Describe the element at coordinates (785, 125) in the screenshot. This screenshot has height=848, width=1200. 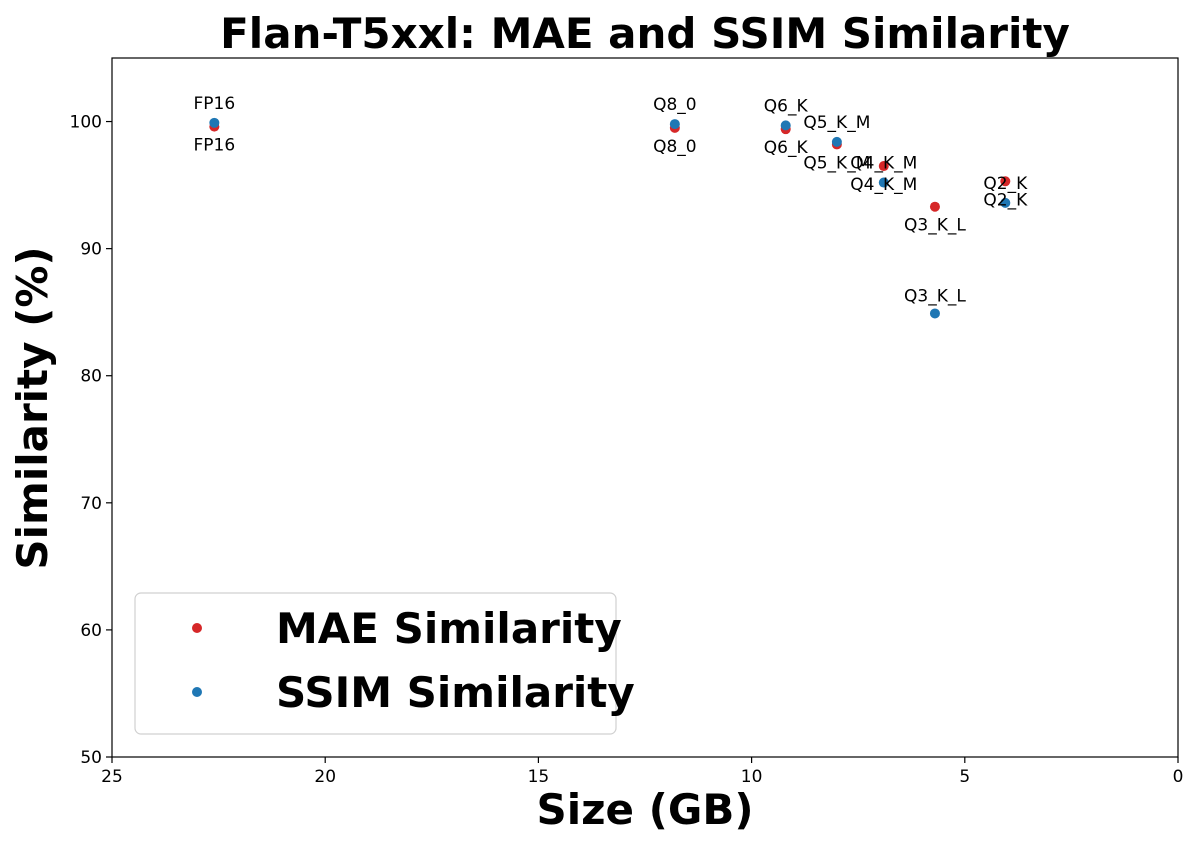
I see `ssim-point-q6-k` at that location.